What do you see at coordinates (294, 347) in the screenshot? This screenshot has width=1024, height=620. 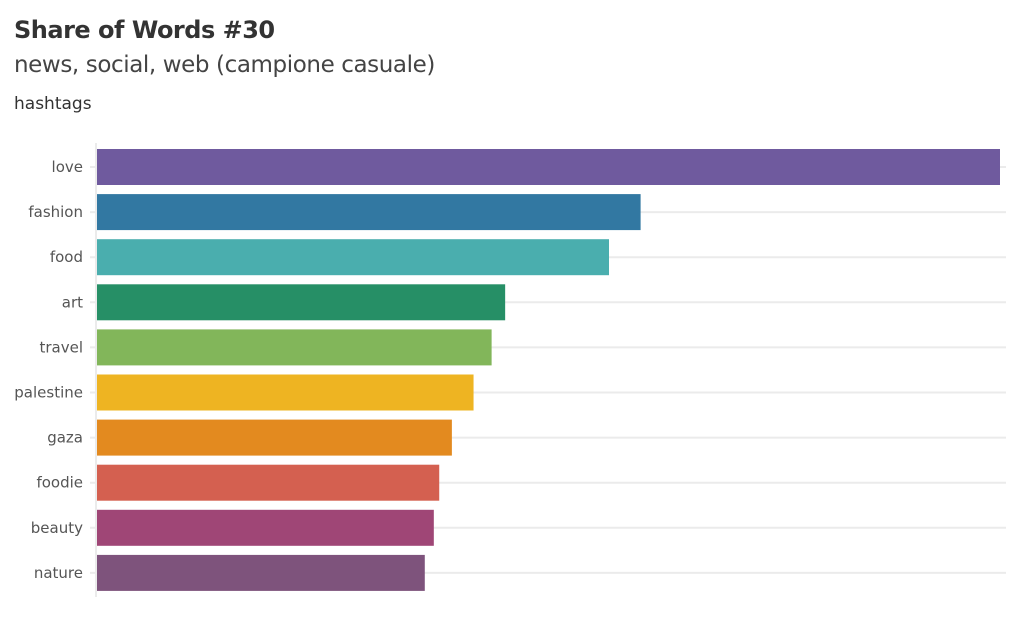 I see `bar-travel` at bounding box center [294, 347].